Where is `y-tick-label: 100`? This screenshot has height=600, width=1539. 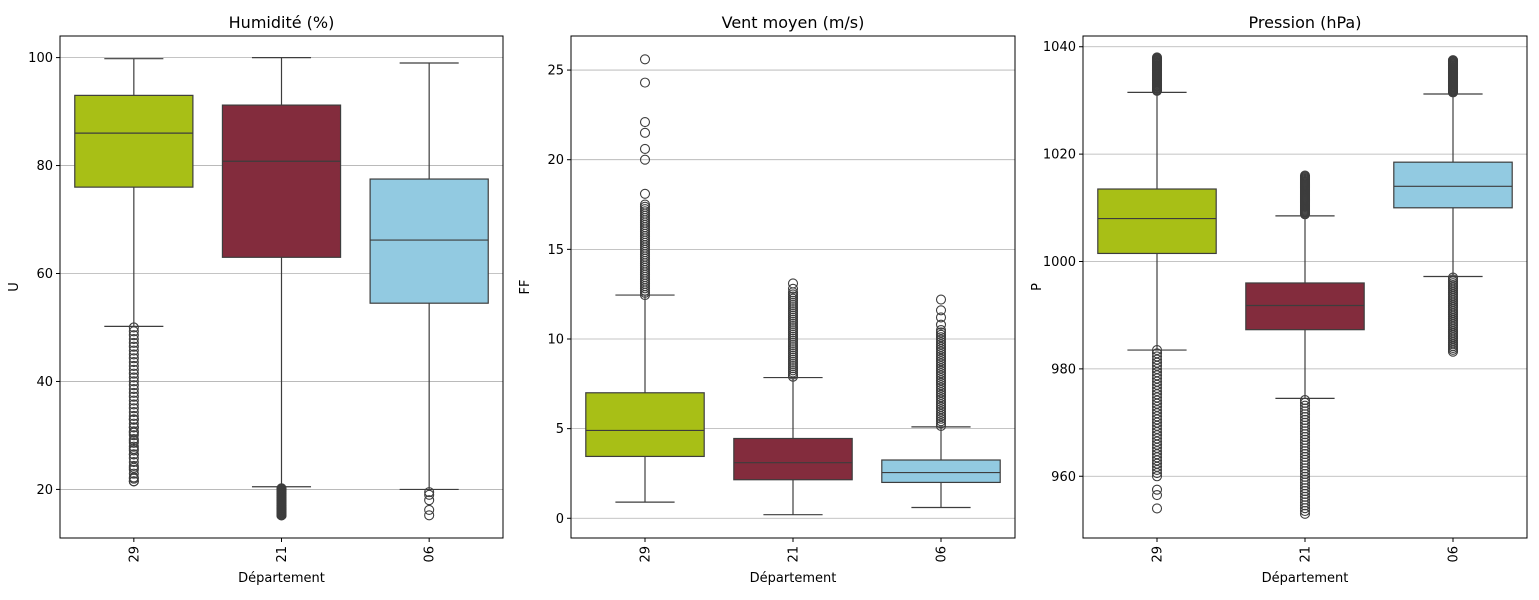 y-tick-label: 100 is located at coordinates (40, 58).